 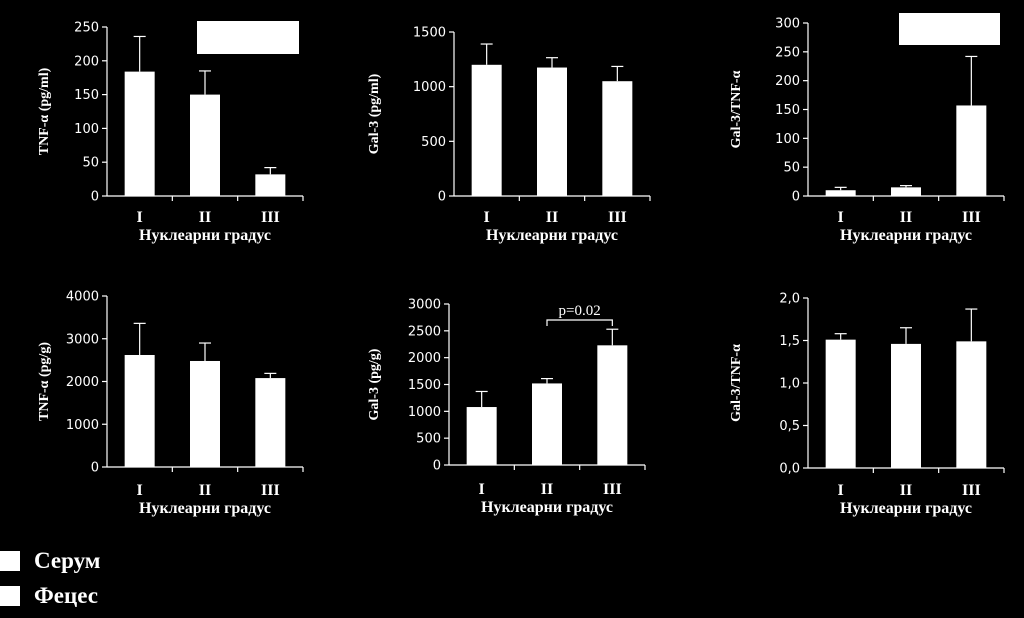 What do you see at coordinates (424, 358) in the screenshot?
I see `chart5-y-tick-label: 2000` at bounding box center [424, 358].